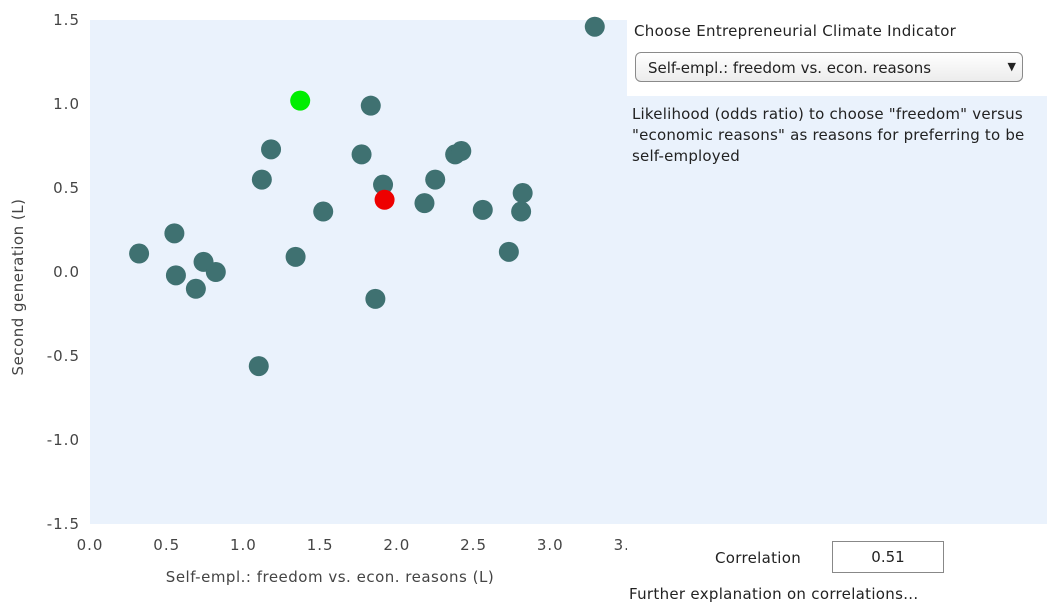 This screenshot has height=603, width=1053. I want to click on y-tick-label: 1.5, so click(66, 20).